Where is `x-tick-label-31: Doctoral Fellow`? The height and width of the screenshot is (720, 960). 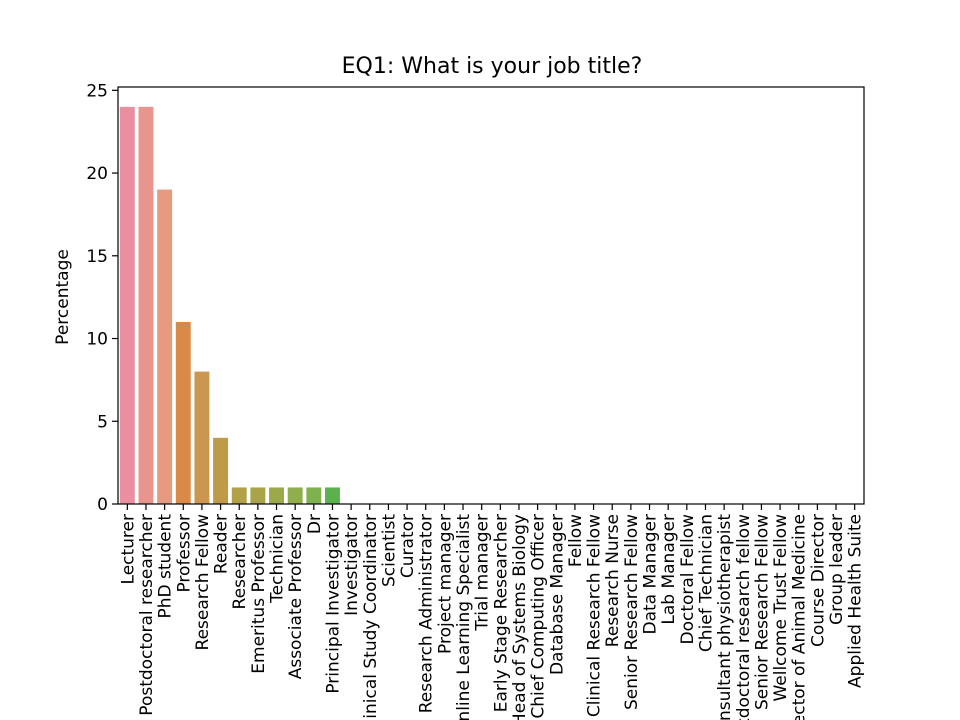 x-tick-label-31: Doctoral Fellow is located at coordinates (688, 579).